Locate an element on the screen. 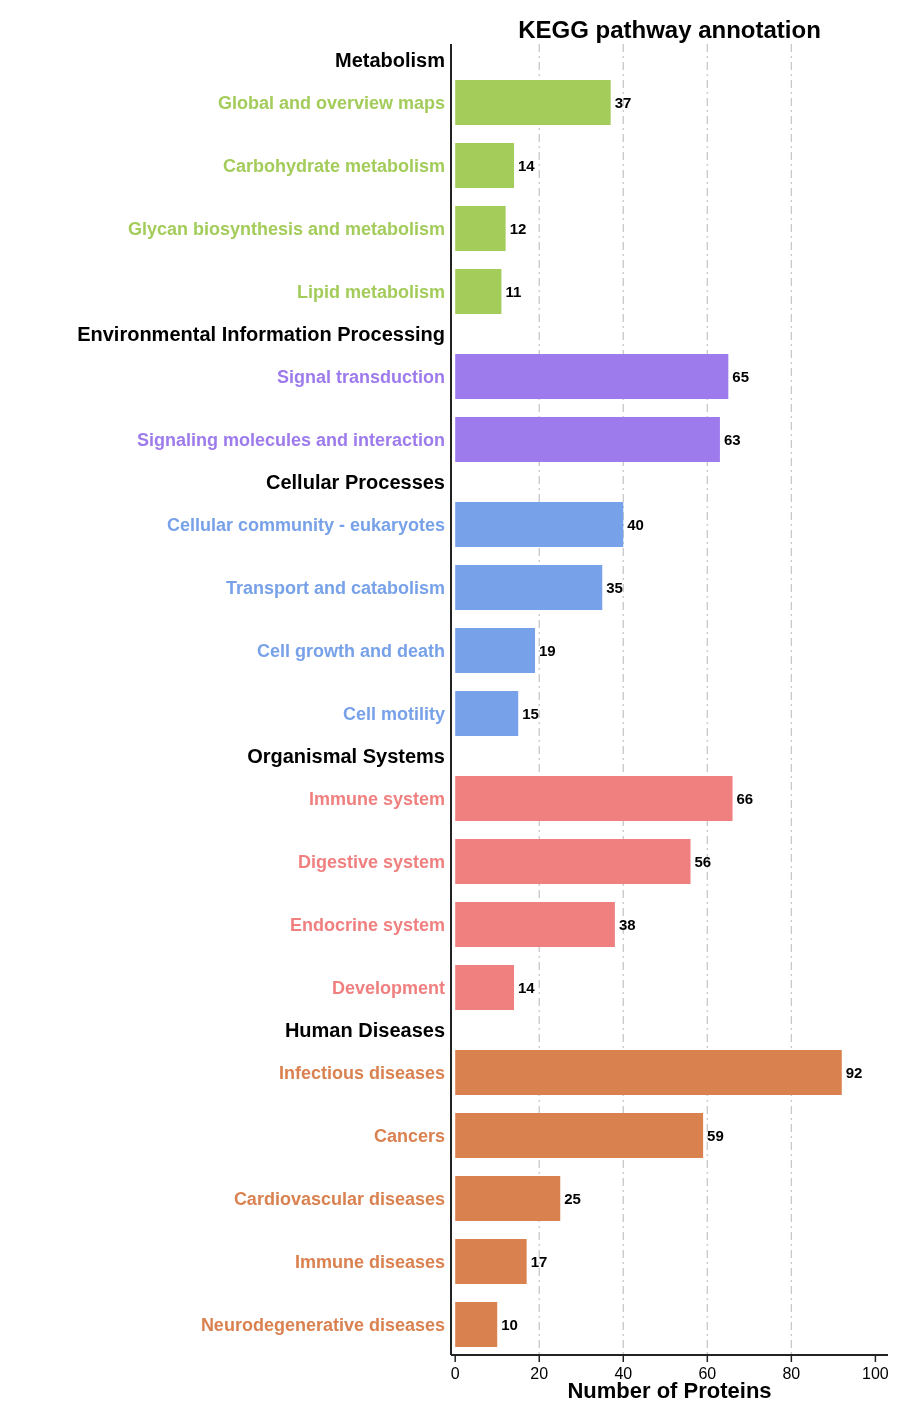  y-tick-label: Immune diseases is located at coordinates (369, 1261).